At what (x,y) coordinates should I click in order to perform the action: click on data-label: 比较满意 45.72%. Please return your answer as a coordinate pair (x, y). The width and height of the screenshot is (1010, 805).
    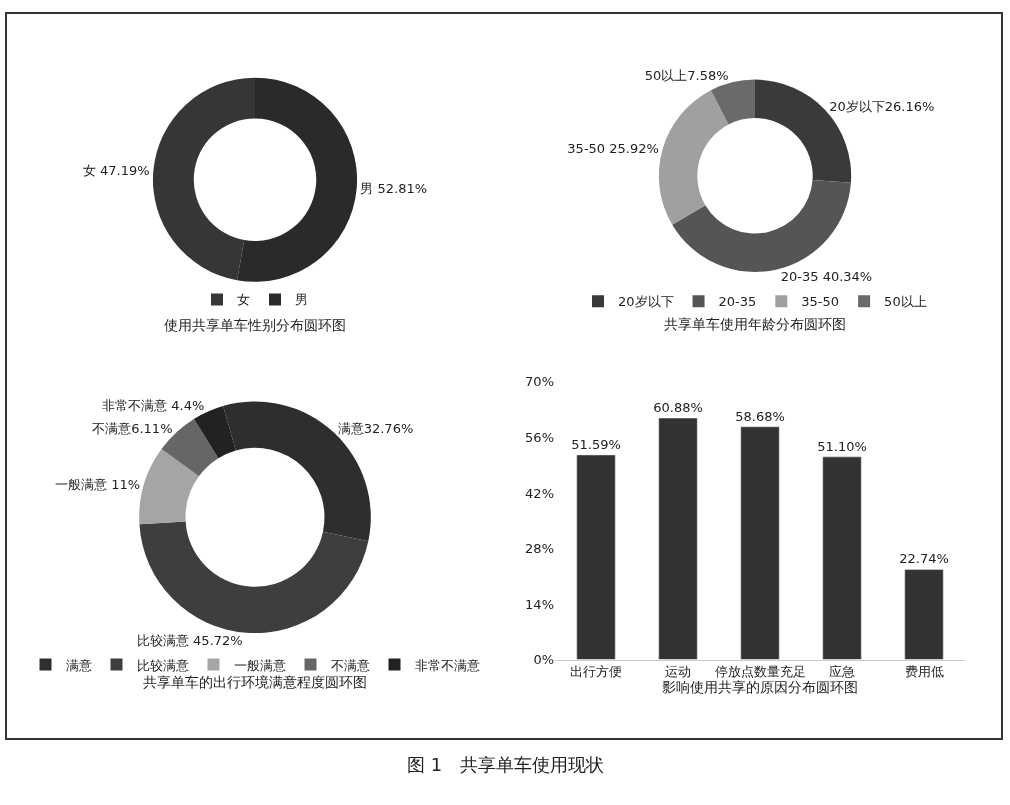
    Looking at the image, I should click on (189, 640).